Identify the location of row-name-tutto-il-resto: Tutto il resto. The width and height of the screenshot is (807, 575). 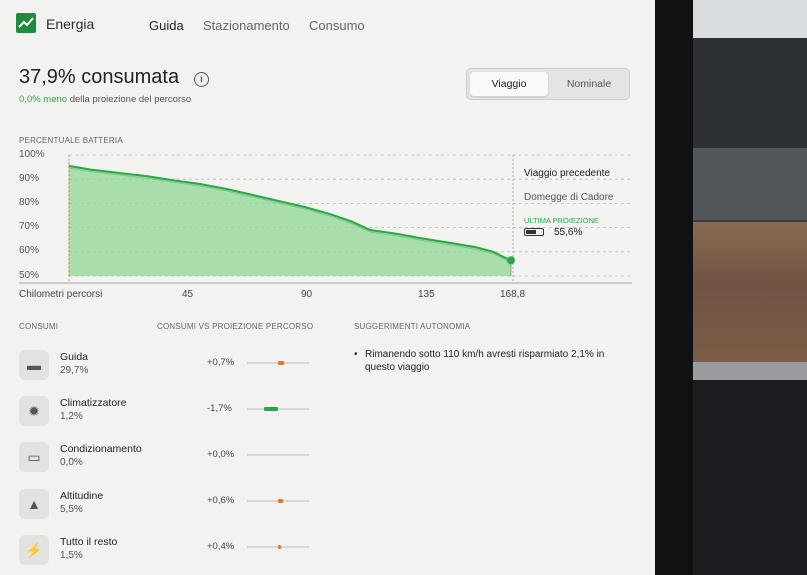
(89, 542).